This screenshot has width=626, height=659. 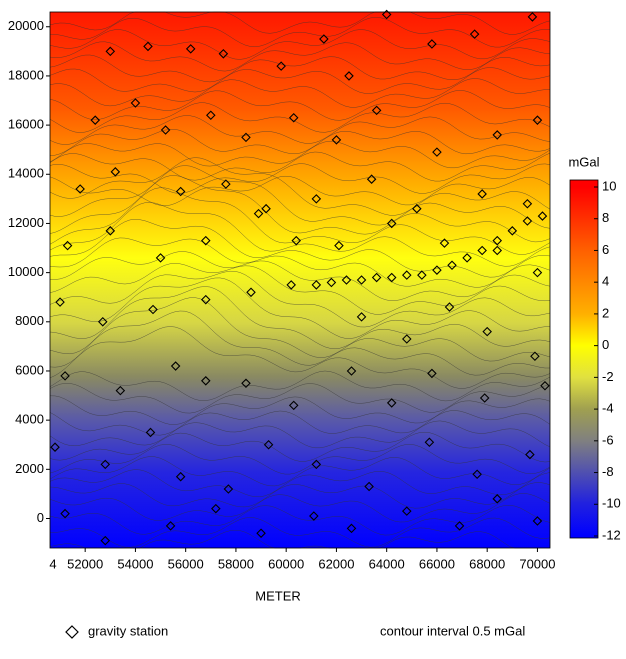 What do you see at coordinates (85, 563) in the screenshot?
I see `x-tick-label: 52000` at bounding box center [85, 563].